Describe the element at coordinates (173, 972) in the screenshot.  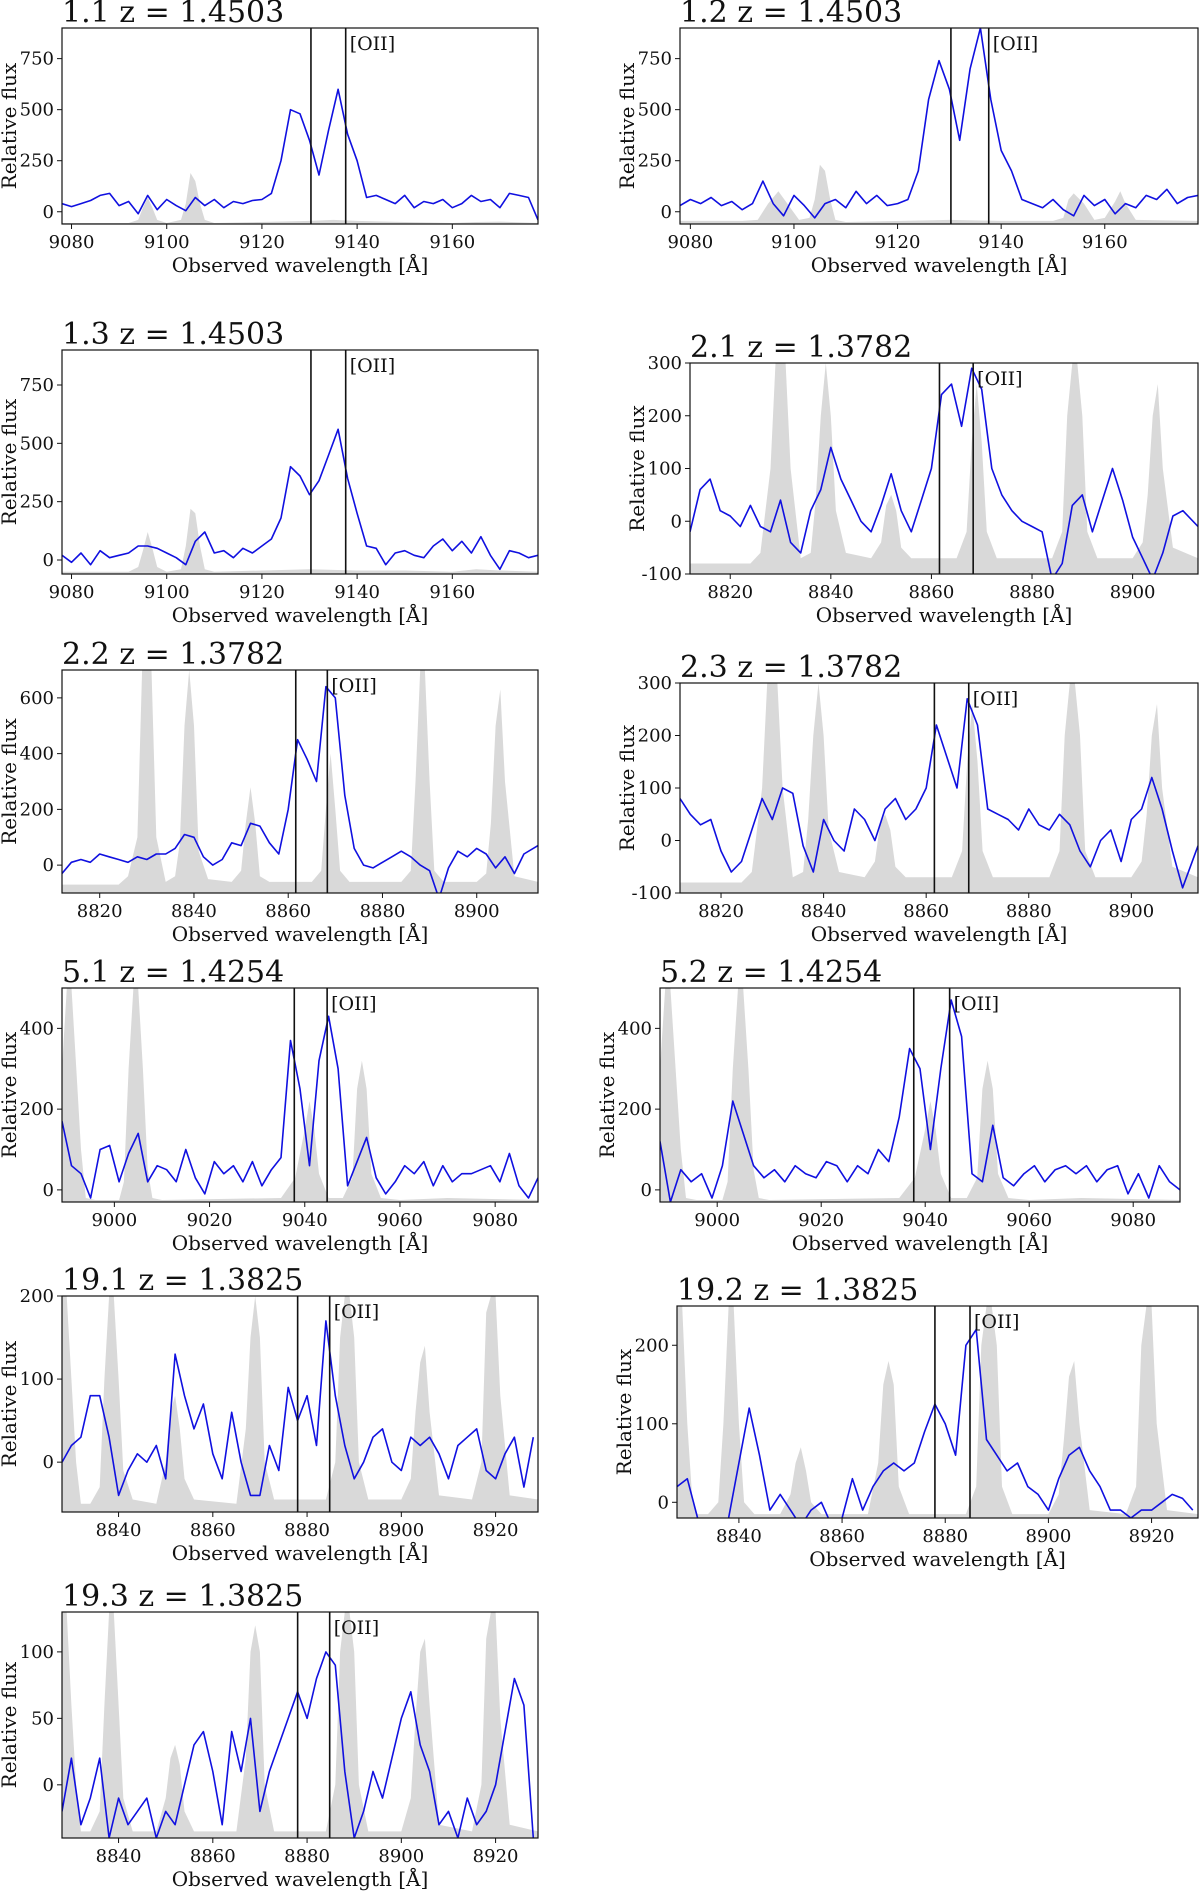
I see `panel-title: 5.1 z = 1.4254` at that location.